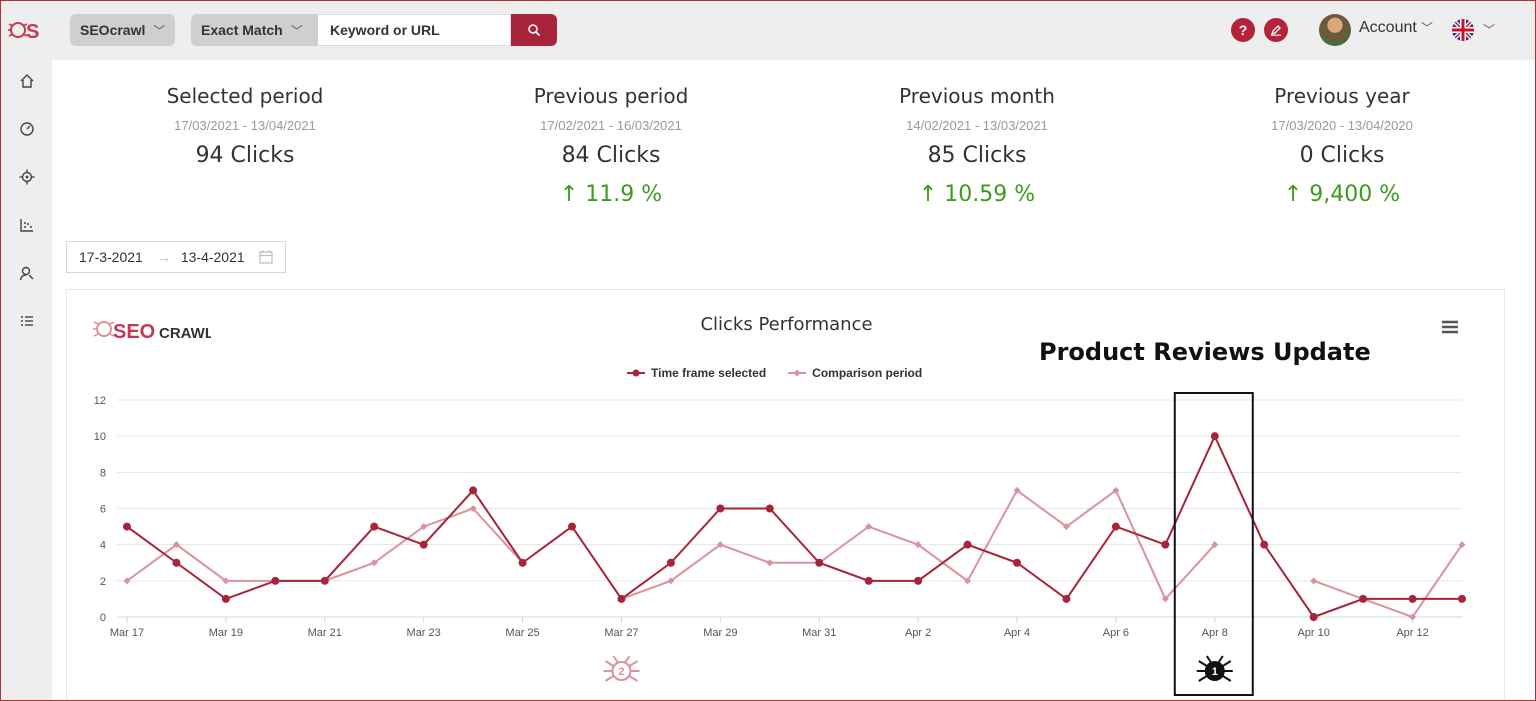 This screenshot has width=1536, height=701. Describe the element at coordinates (1388, 581) in the screenshot. I see `series-line-comparison` at that location.